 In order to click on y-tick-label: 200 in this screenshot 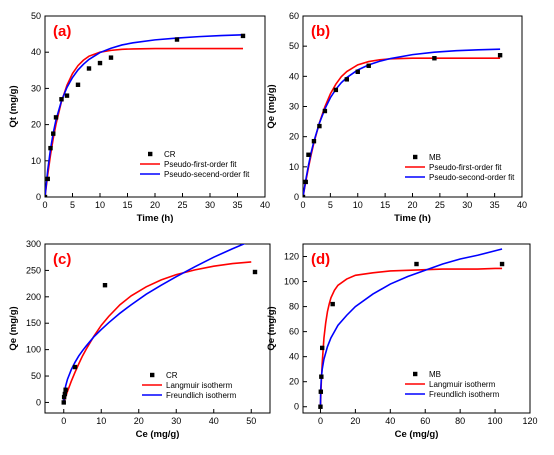, I will do `click(33, 297)`.